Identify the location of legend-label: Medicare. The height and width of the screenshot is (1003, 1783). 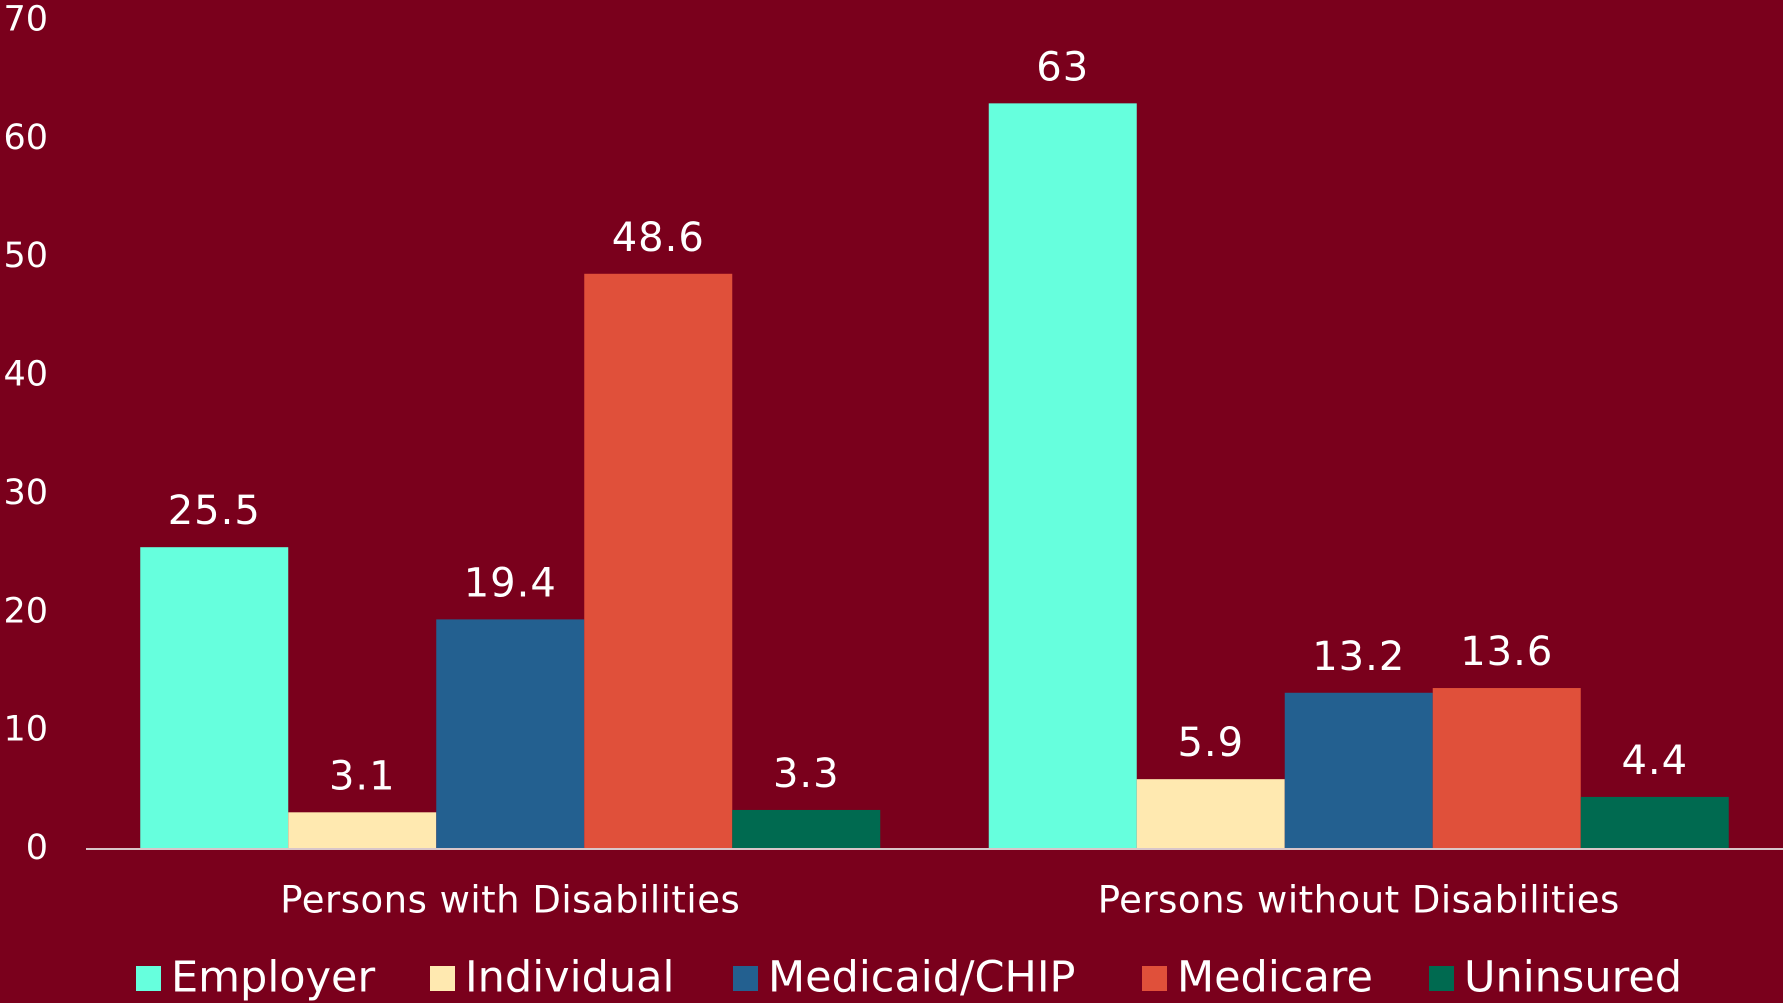
(1275, 978).